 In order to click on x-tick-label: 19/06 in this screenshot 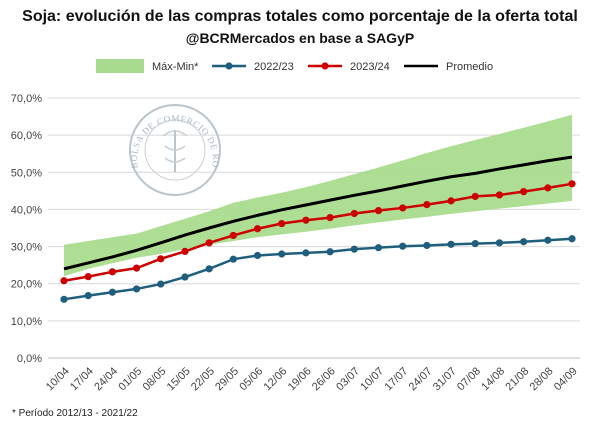, I will do `click(300, 379)`.